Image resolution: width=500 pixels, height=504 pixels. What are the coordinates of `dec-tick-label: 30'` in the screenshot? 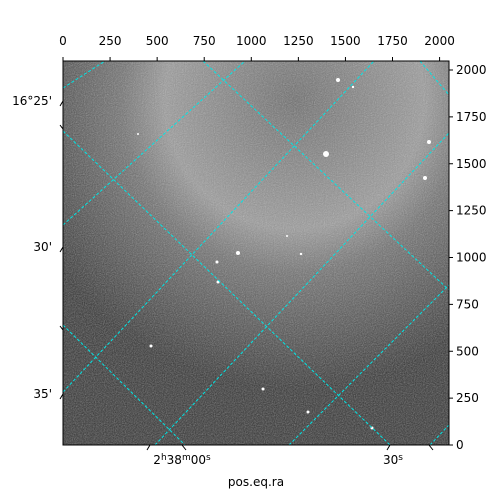 It's located at (42, 247).